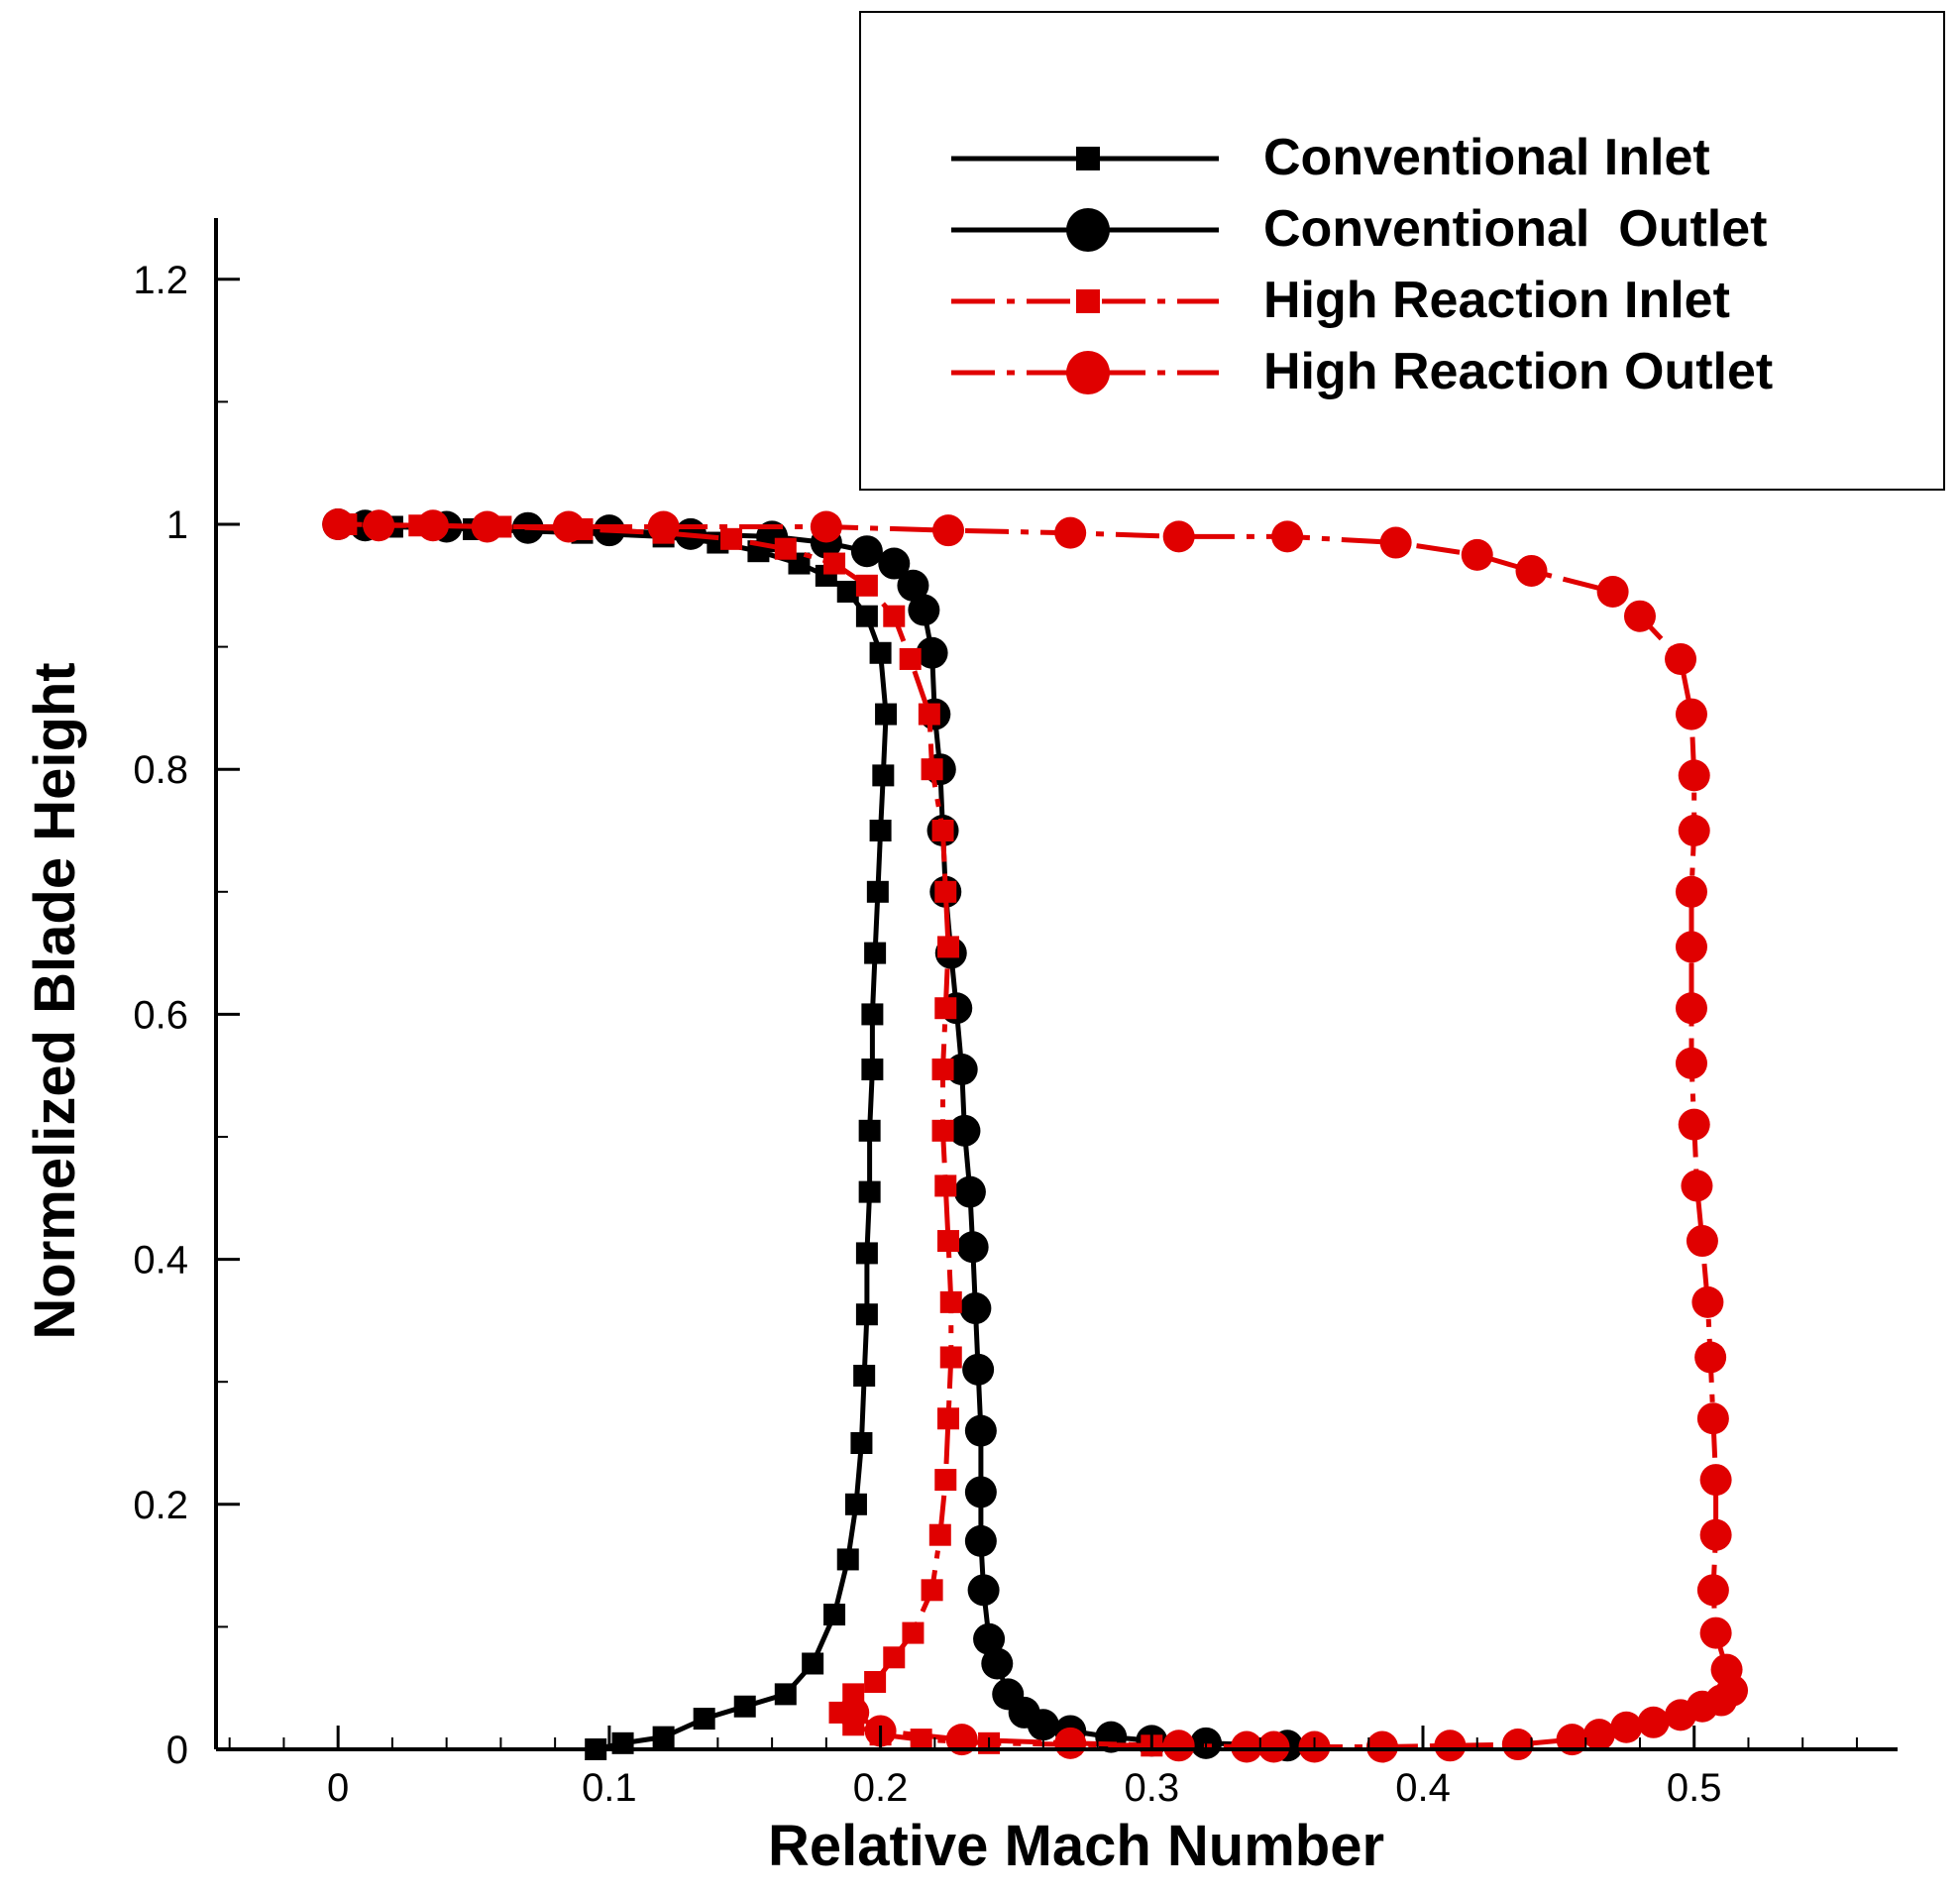 Image resolution: width=1960 pixels, height=1898 pixels. I want to click on legend-samples, so click(1085, 270).